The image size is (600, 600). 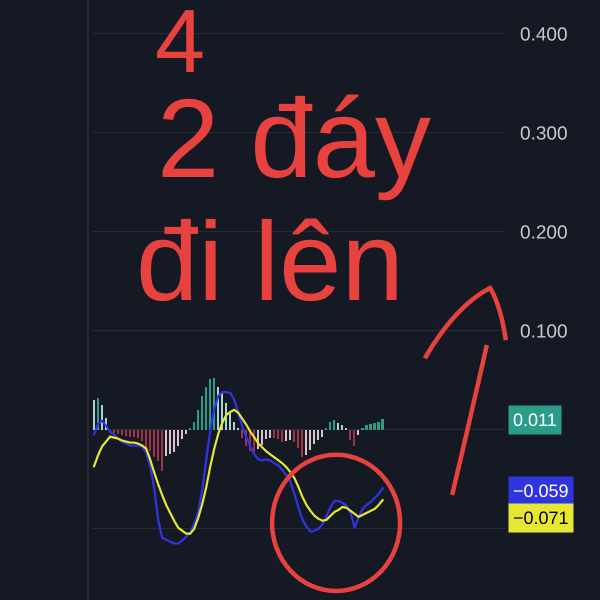 I want to click on text: −0.071, so click(x=541, y=518).